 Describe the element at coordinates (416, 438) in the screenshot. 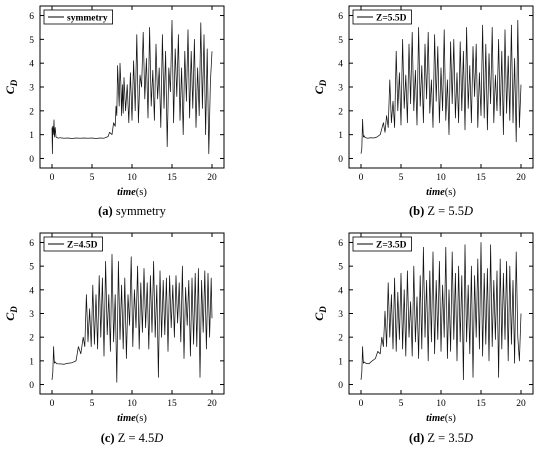

I see `caption-letter: (d)` at that location.